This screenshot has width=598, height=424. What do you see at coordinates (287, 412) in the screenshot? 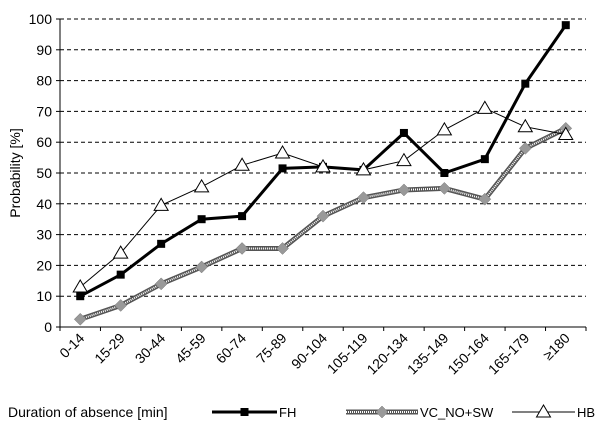
I see `legend-label: FH` at bounding box center [287, 412].